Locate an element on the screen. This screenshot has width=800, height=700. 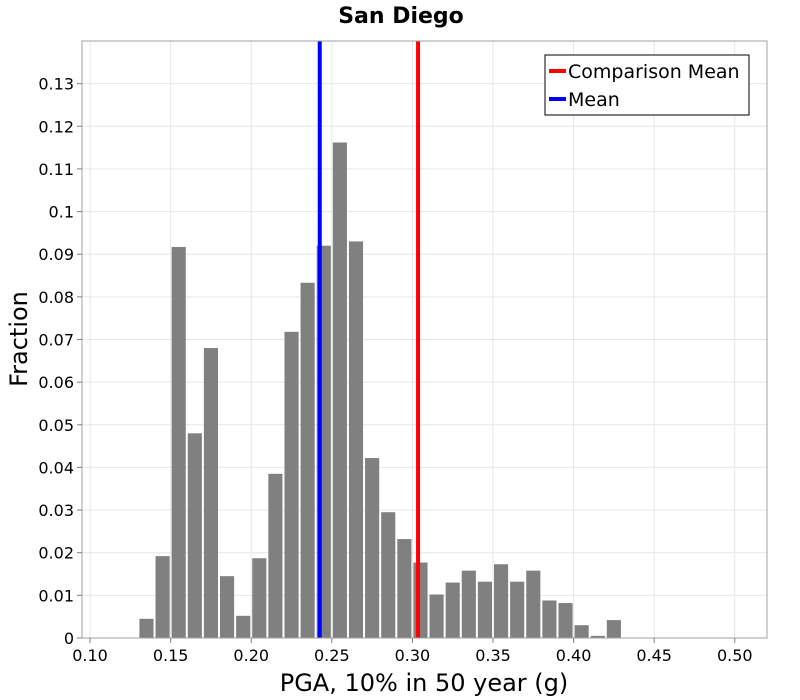
y-tick-label: 0.13 is located at coordinates (56, 84).